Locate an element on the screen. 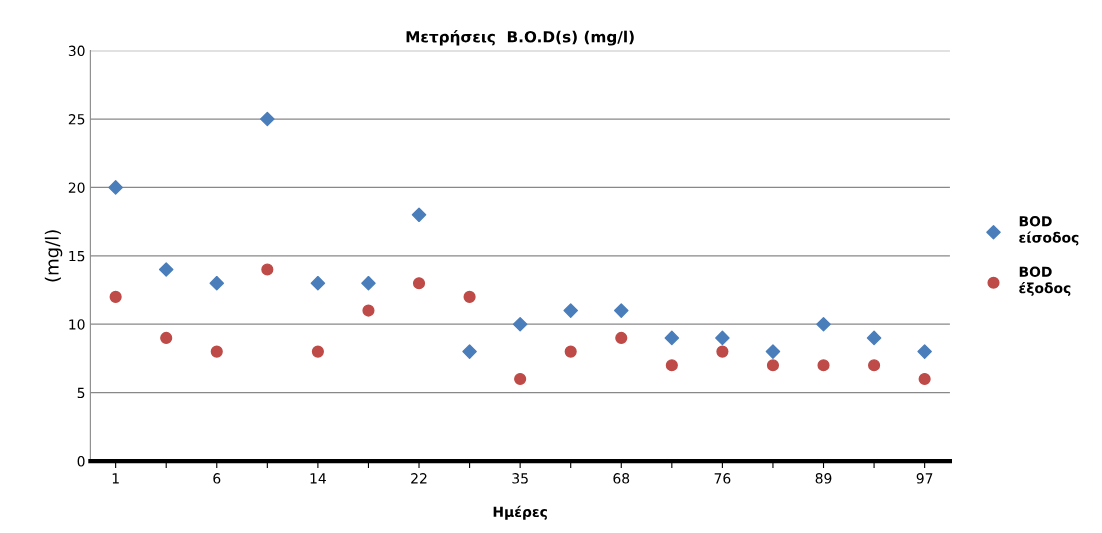 This screenshot has height=533, width=1102. y-tick-label: 0 is located at coordinates (81, 461).